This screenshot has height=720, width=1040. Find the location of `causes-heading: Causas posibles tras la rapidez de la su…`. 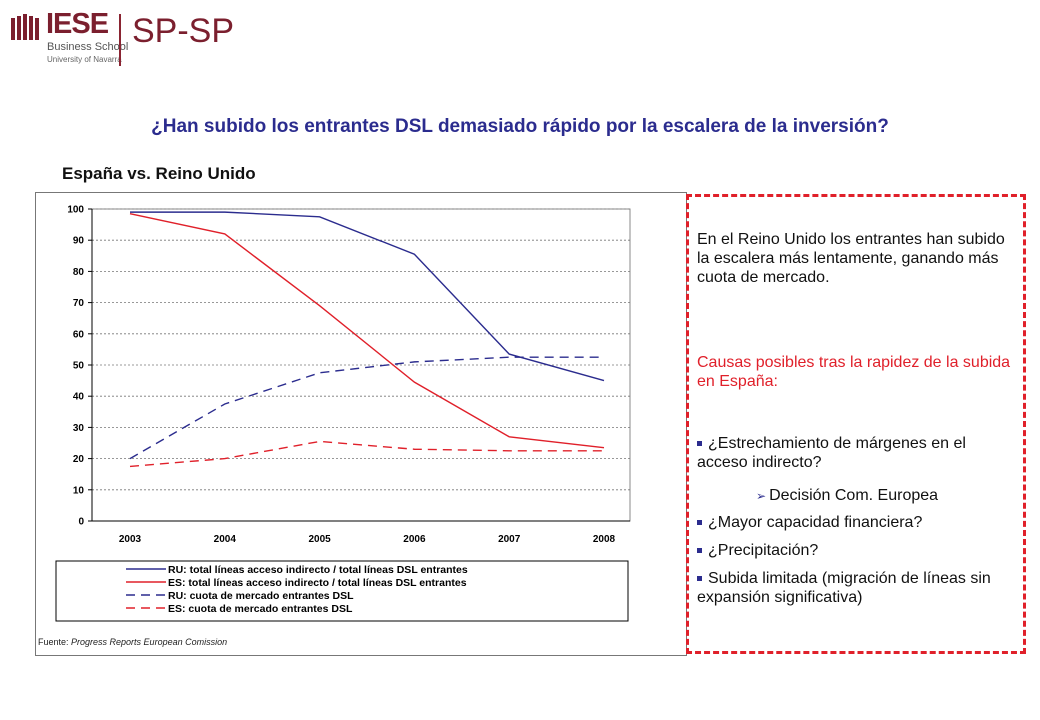

causes-heading: Causas posibles tras la rapidez de la su… is located at coordinates (854, 372).